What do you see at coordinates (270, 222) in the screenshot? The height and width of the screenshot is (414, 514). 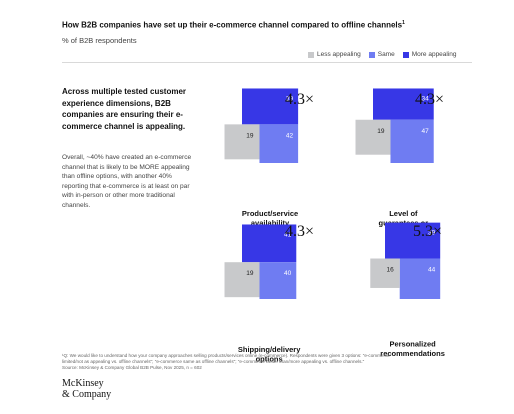 I see `category-label: availability` at bounding box center [270, 222].